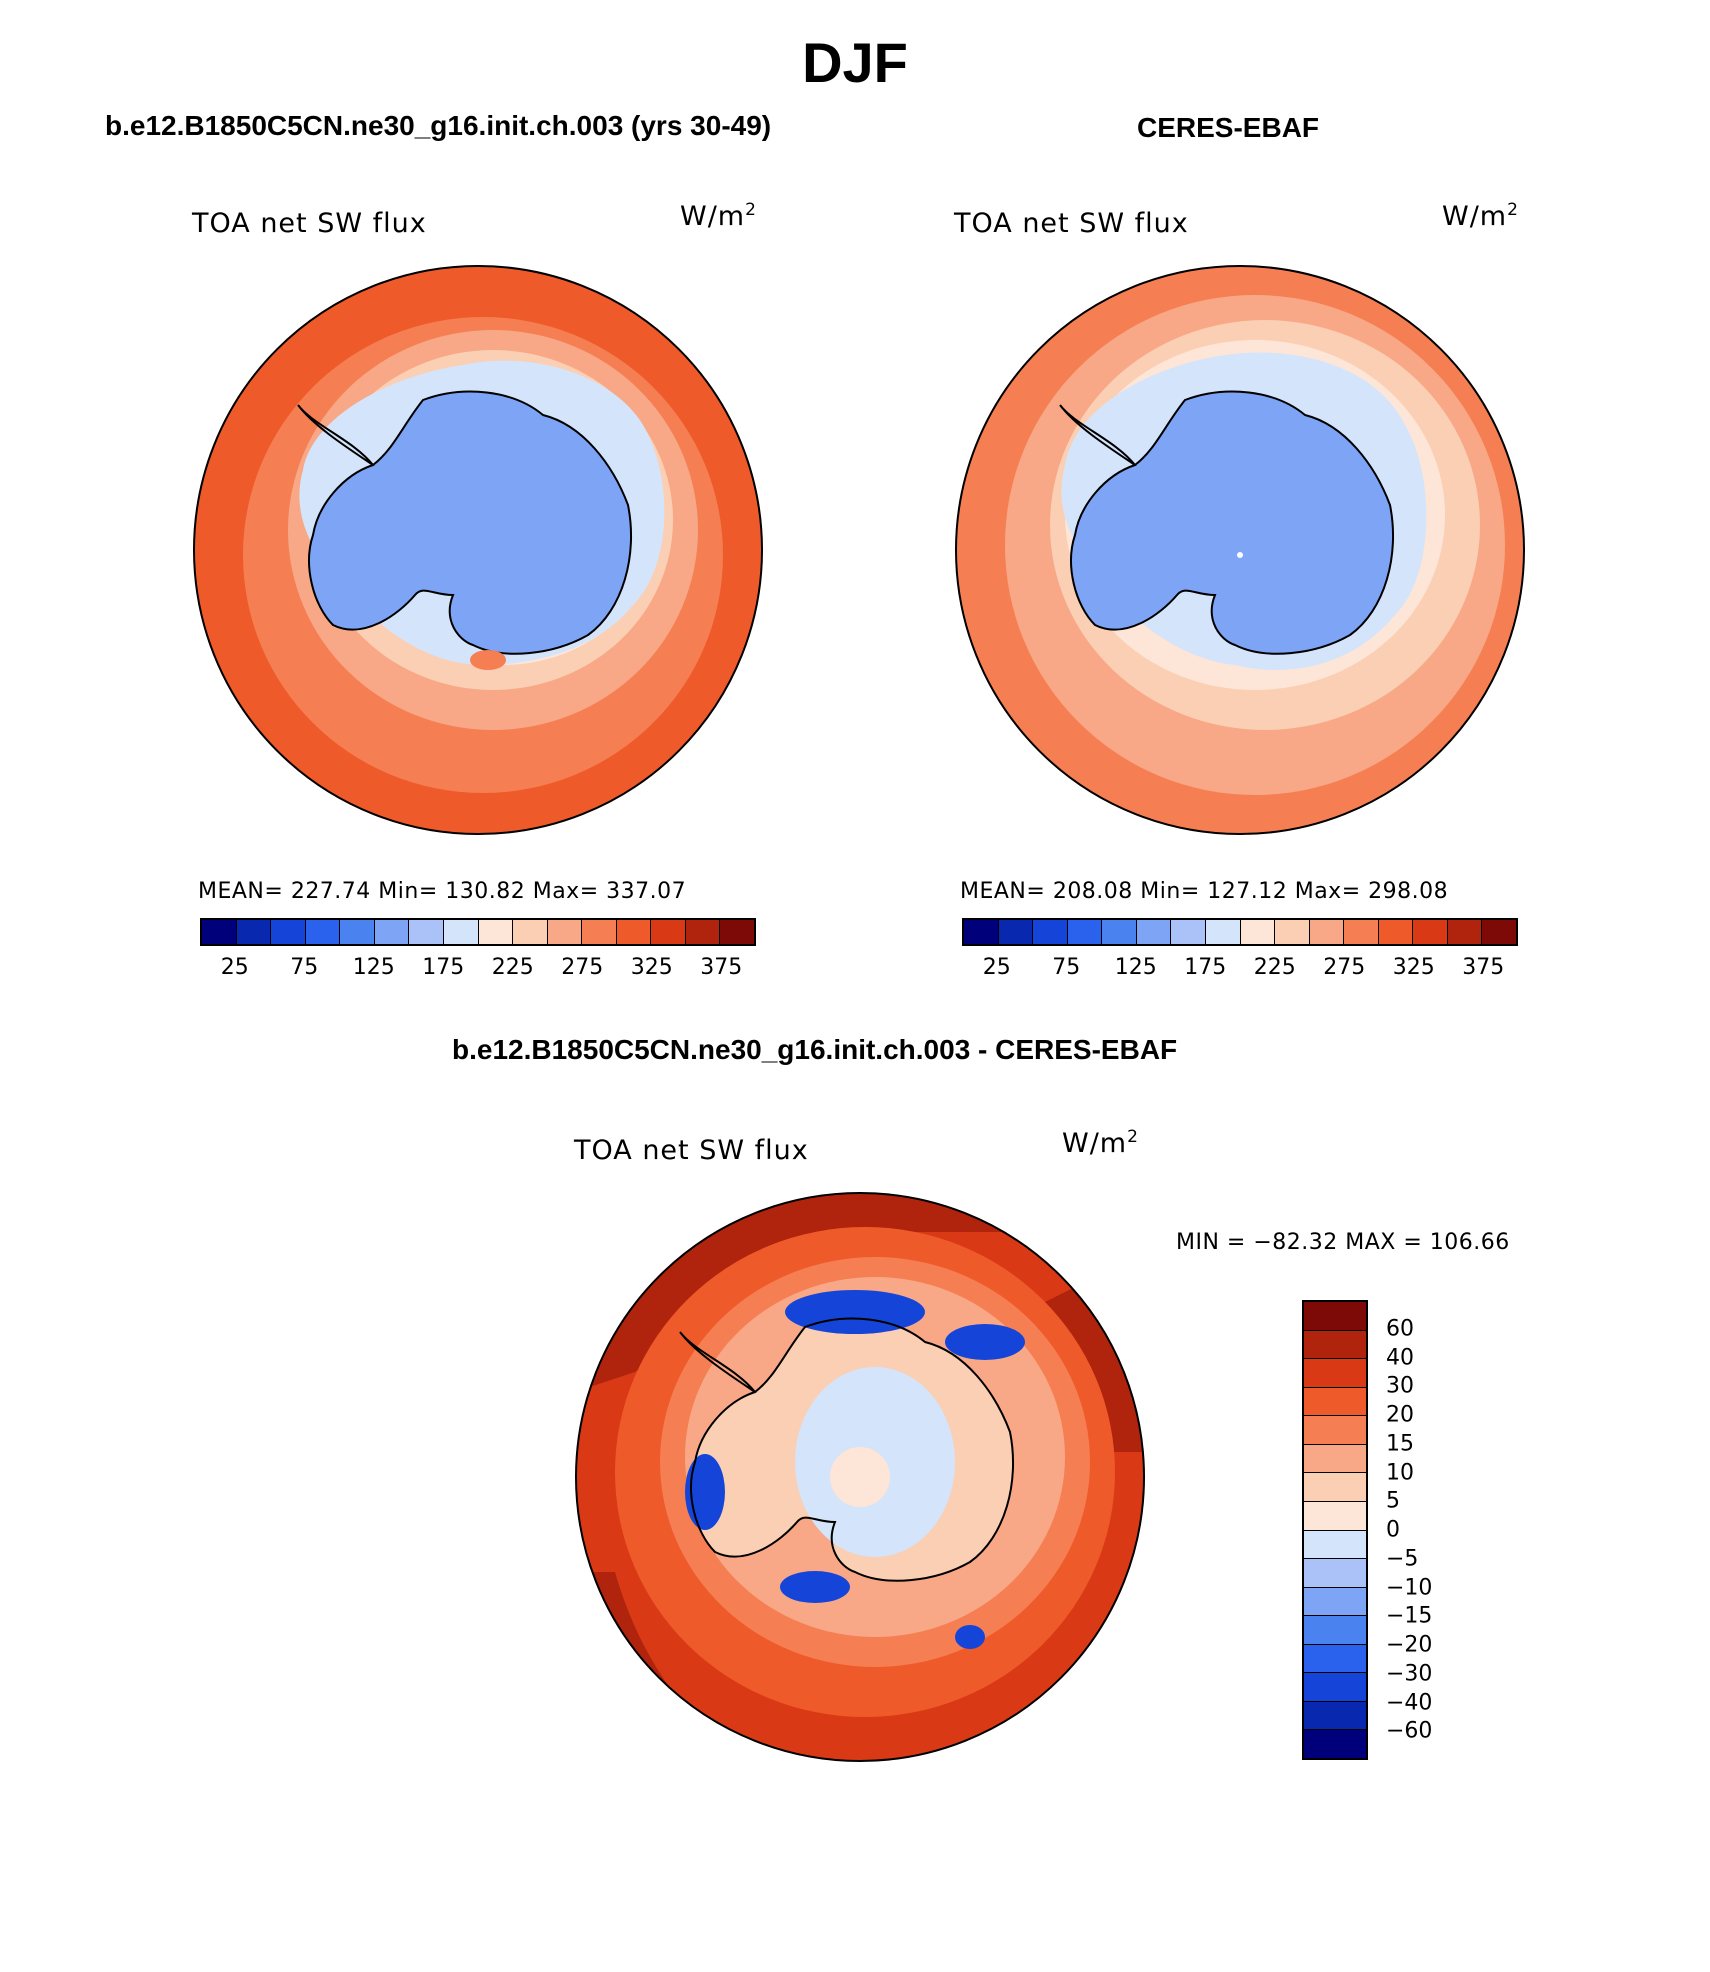  What do you see at coordinates (309, 223) in the screenshot?
I see `left-variable-label: TOA net SW flux` at bounding box center [309, 223].